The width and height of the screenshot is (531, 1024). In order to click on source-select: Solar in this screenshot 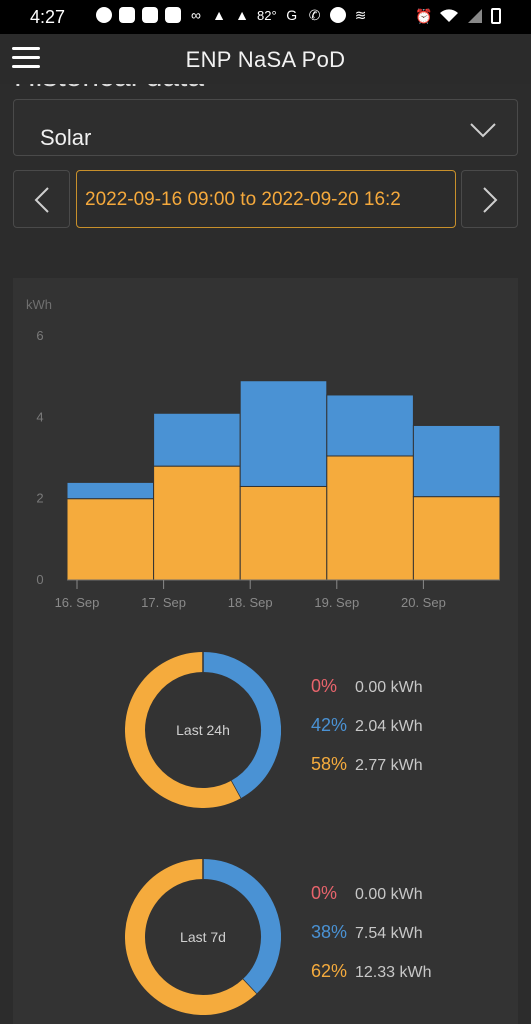, I will do `click(265, 127)`.